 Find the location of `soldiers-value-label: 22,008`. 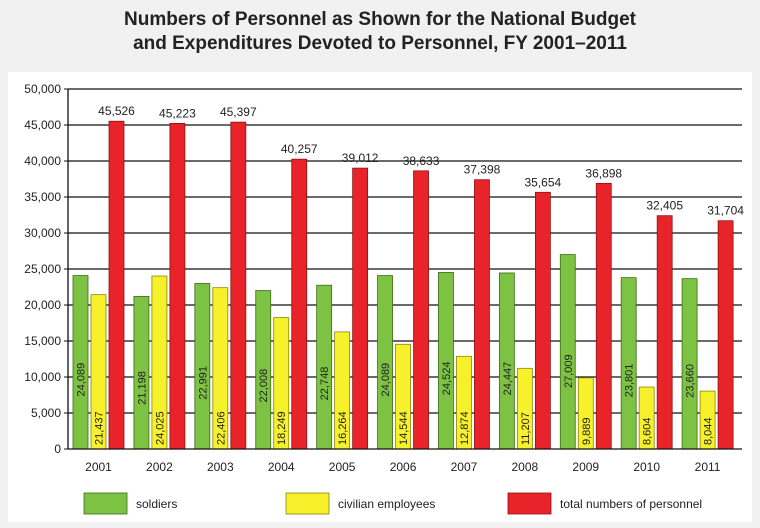

soldiers-value-label: 22,008 is located at coordinates (264, 386).